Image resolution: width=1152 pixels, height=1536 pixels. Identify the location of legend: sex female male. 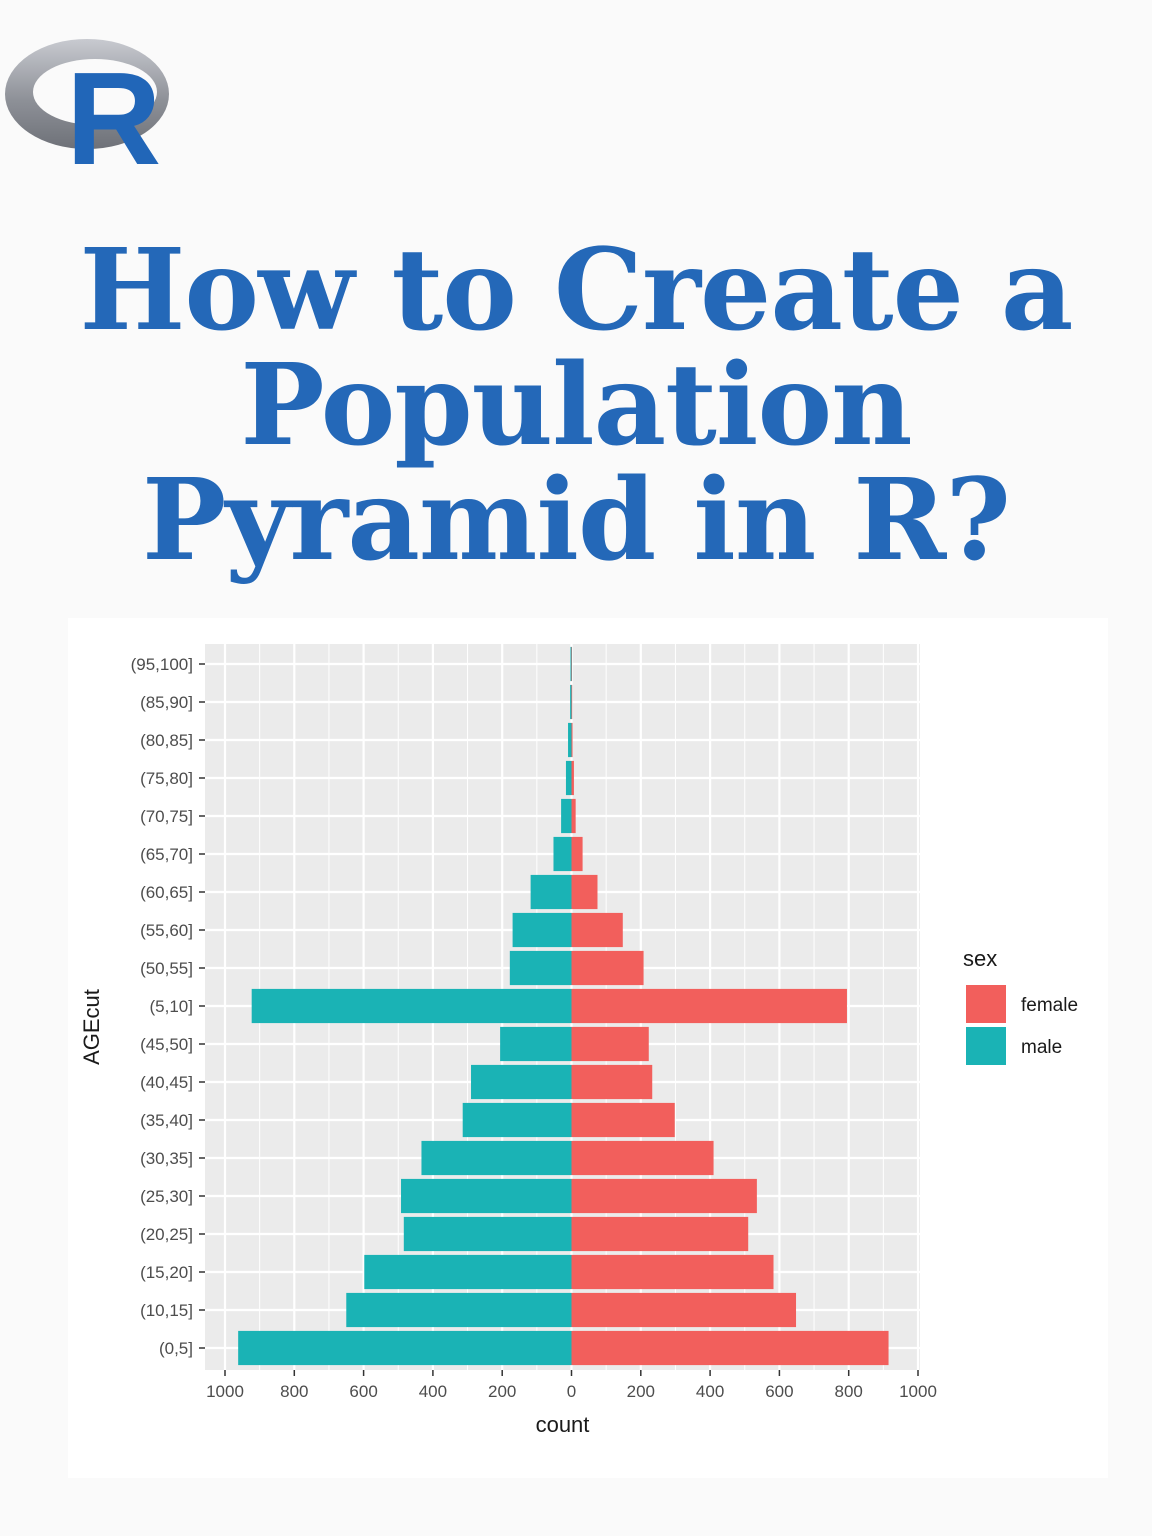
(1020, 1005).